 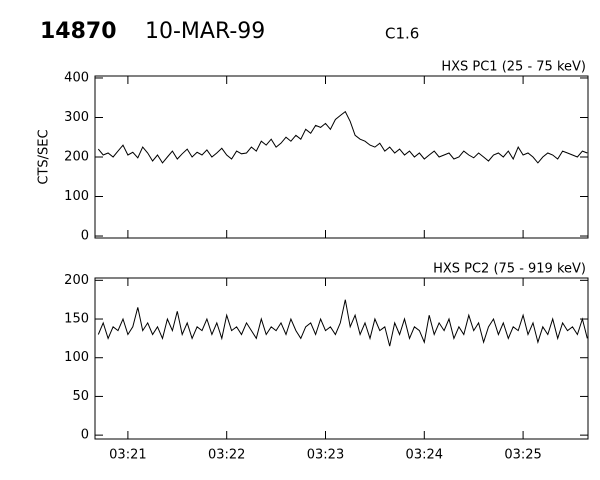 What do you see at coordinates (522, 455) in the screenshot?
I see `x-tick-label: 03:25` at bounding box center [522, 455].